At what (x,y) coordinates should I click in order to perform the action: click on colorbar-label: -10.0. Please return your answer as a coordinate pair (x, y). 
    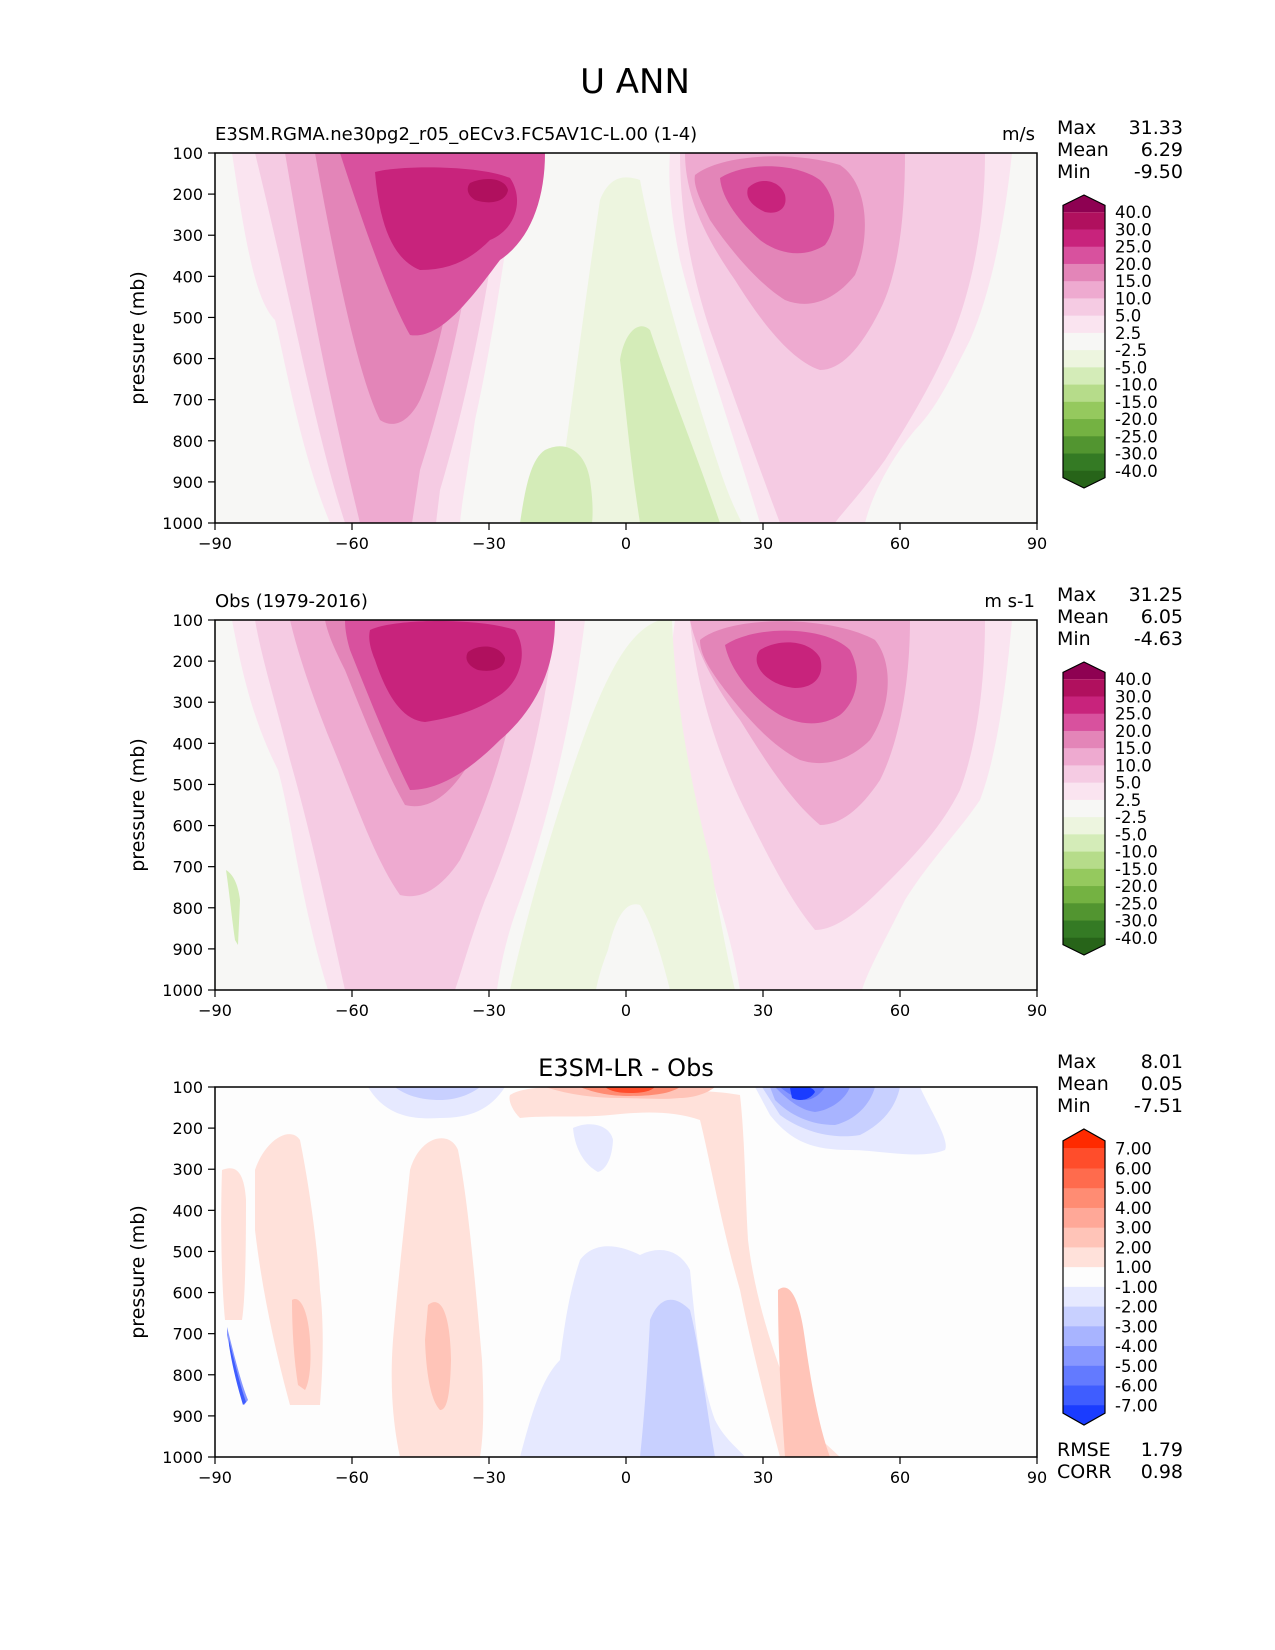
    Looking at the image, I should click on (1136, 852).